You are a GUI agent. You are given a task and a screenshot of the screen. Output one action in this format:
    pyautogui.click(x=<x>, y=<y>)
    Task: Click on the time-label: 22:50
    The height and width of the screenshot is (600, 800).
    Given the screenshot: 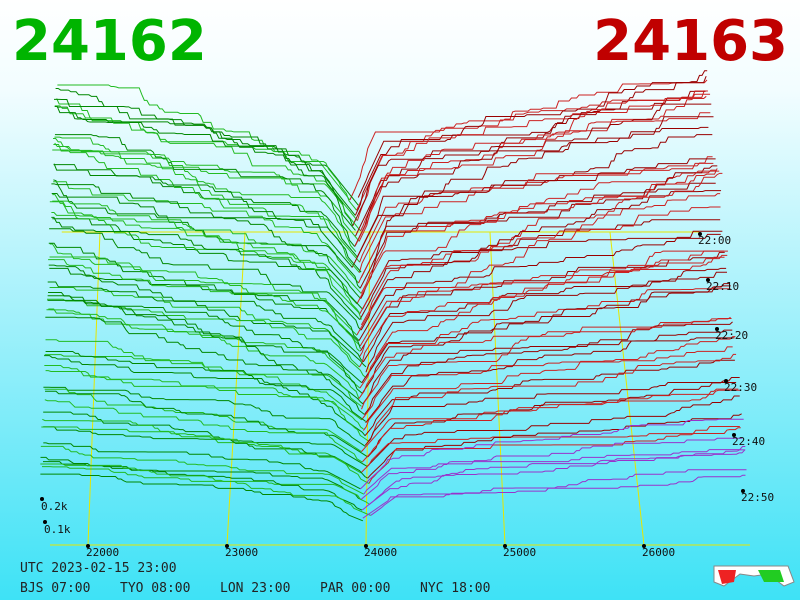 What is the action you would take?
    pyautogui.click(x=757, y=497)
    